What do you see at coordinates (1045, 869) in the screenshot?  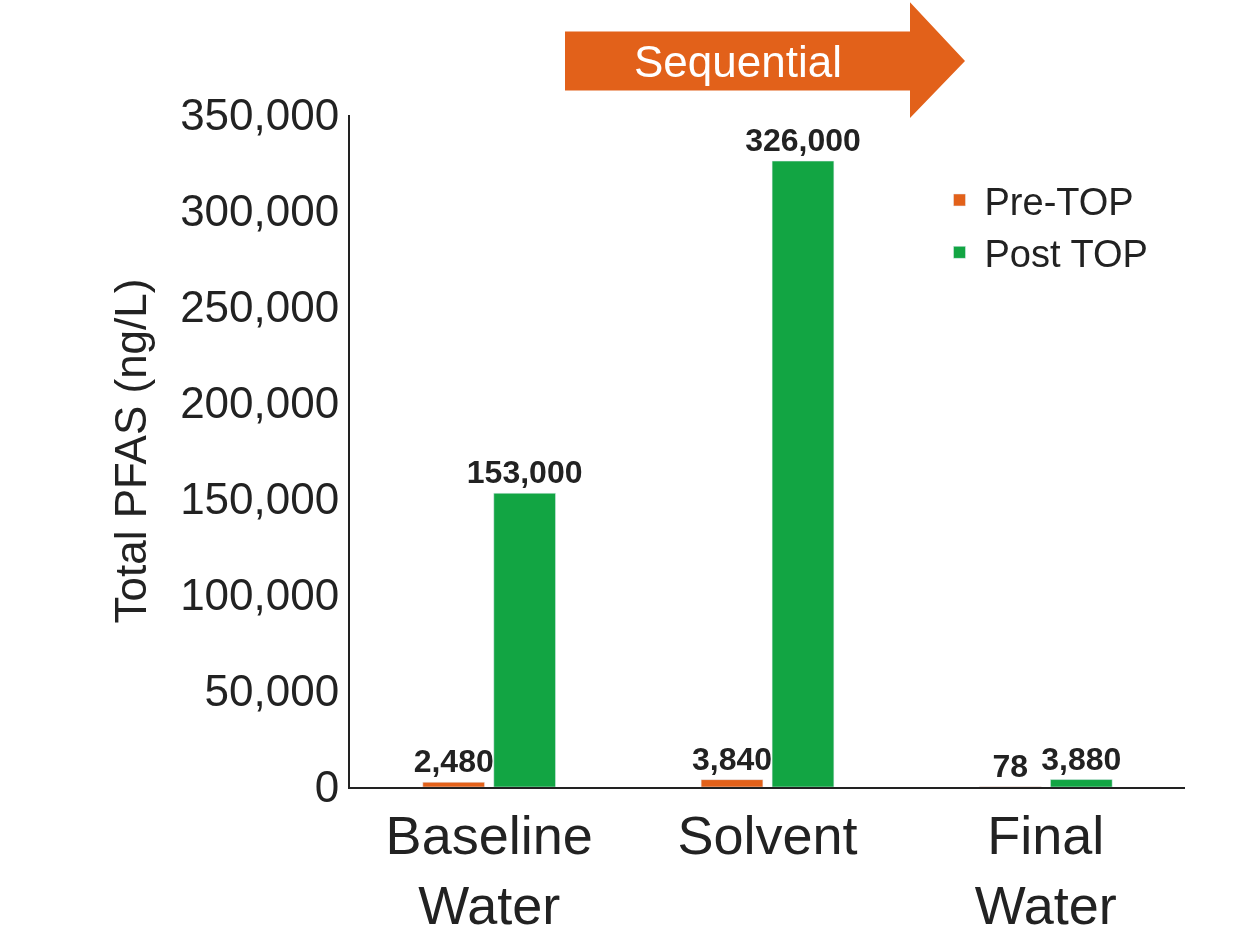 I see `x-tick-label: Final Water` at bounding box center [1045, 869].